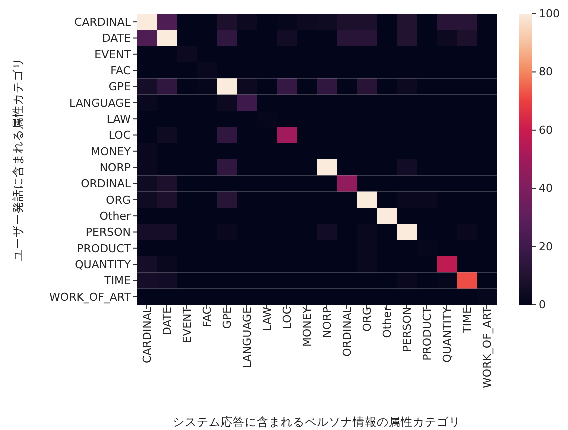 This screenshot has width=568, height=430. What do you see at coordinates (247, 337) in the screenshot?
I see `x-tick-label: LANGUAGE` at bounding box center [247, 337].